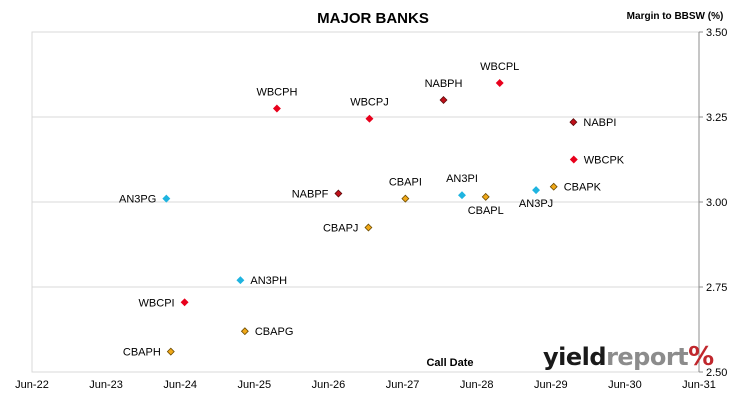  Describe the element at coordinates (583, 188) in the screenshot. I see `point-label-cbapk: CBAPK` at that location.